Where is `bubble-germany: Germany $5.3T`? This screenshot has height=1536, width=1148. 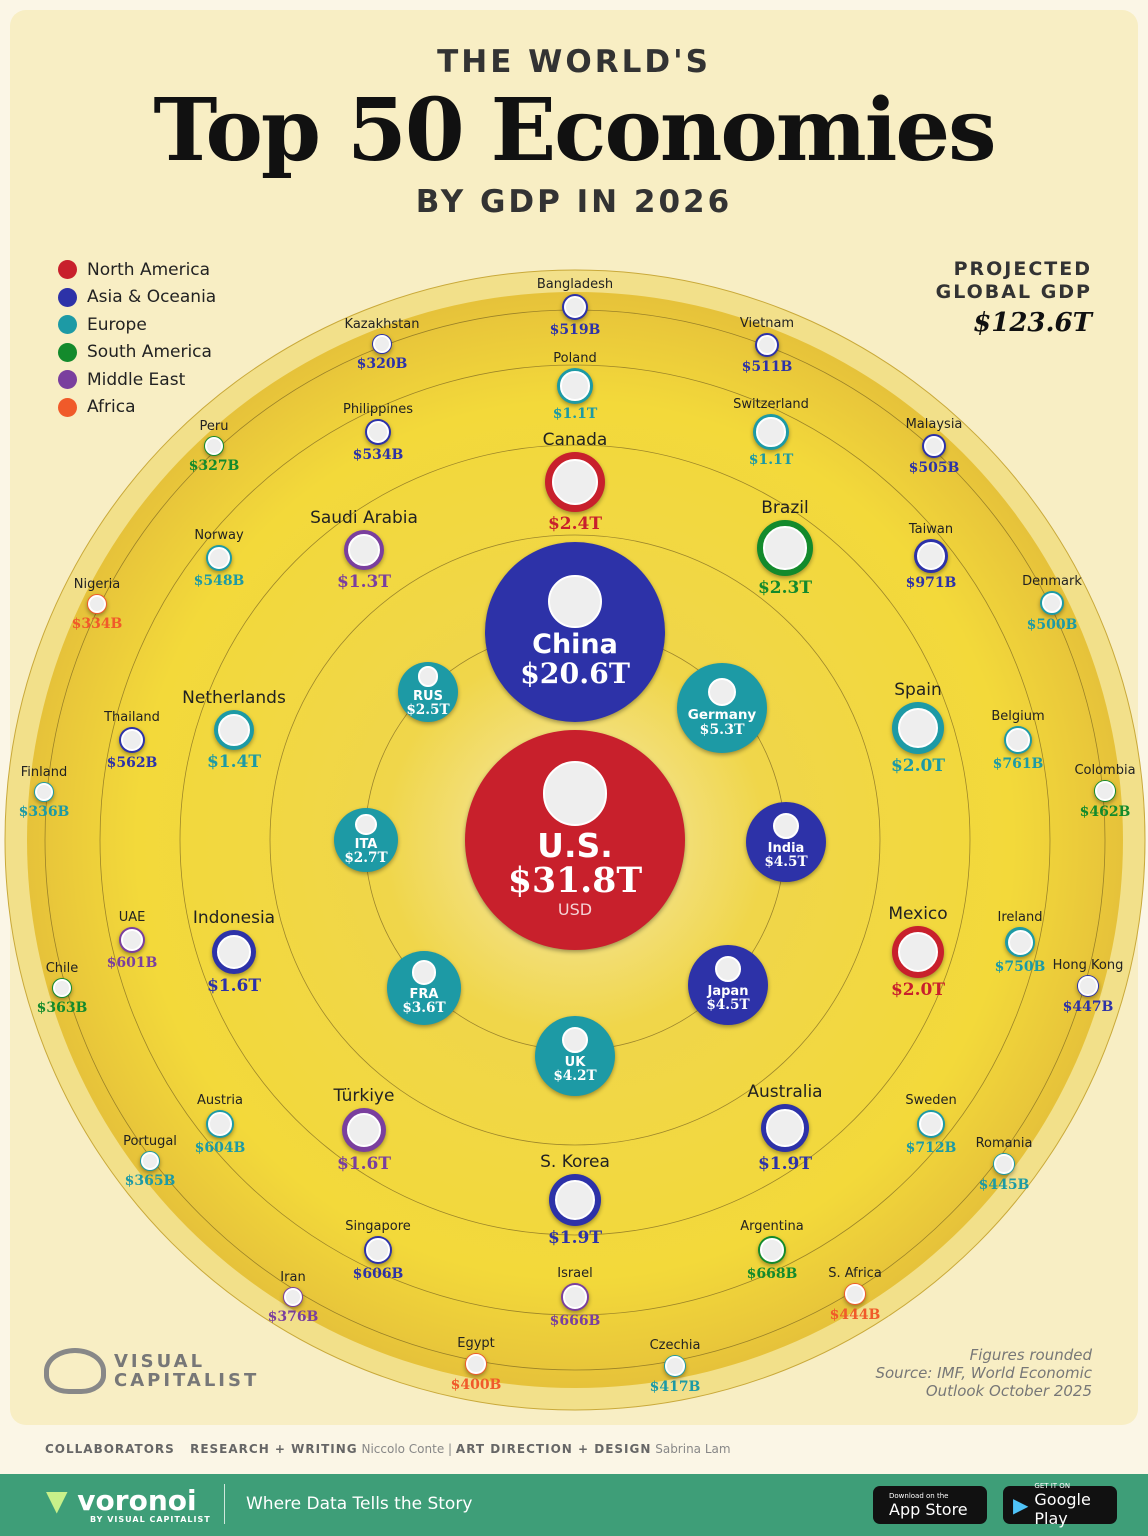
bubble-germany: Germany $5.3T is located at coordinates (722, 708).